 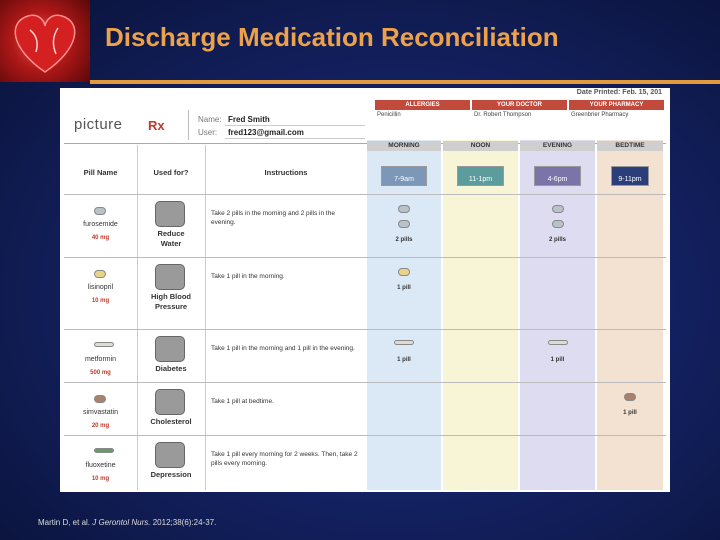 I want to click on info-value: Penicillin, so click(x=389, y=115).